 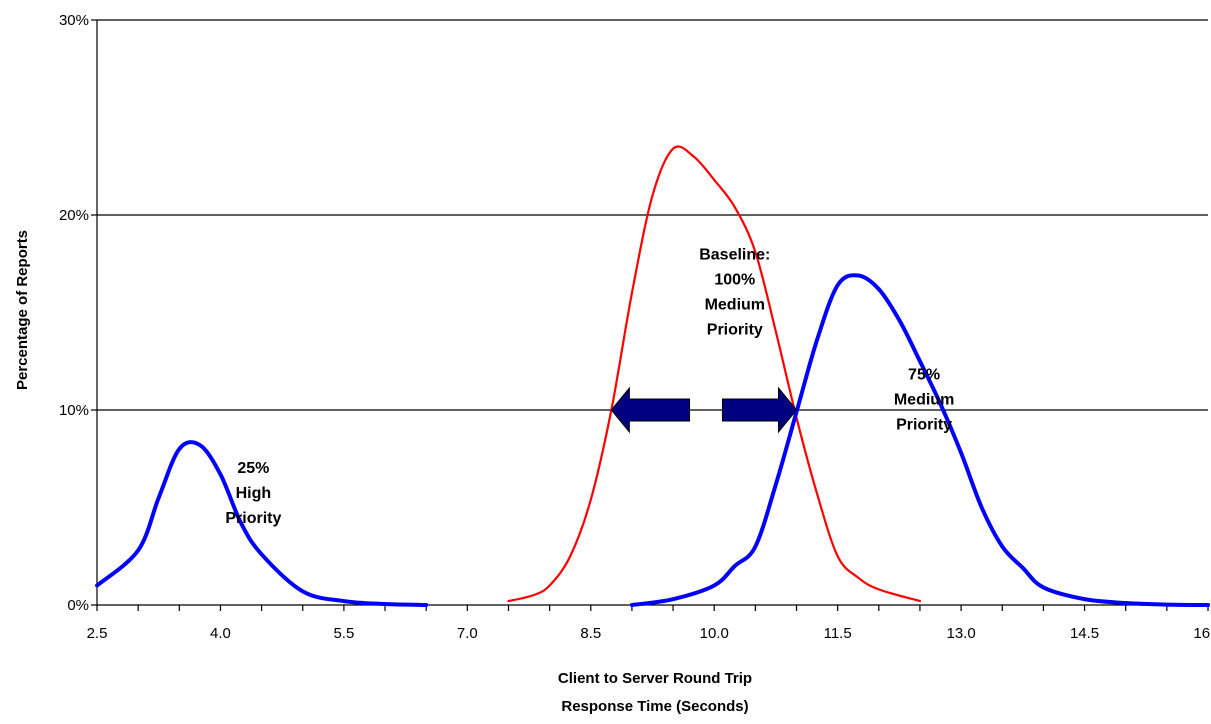 What do you see at coordinates (253, 468) in the screenshot?
I see `annotation-0-line-0: 25%` at bounding box center [253, 468].